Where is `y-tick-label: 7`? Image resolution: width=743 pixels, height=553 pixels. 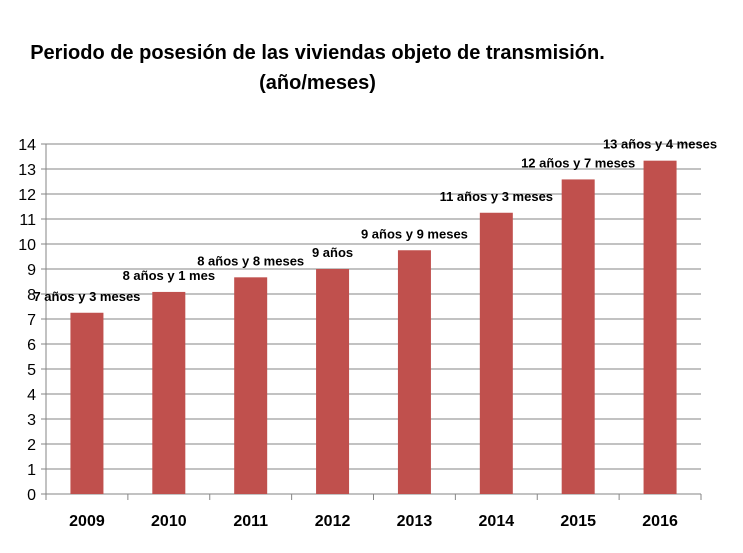
y-tick-label: 7 is located at coordinates (31, 320).